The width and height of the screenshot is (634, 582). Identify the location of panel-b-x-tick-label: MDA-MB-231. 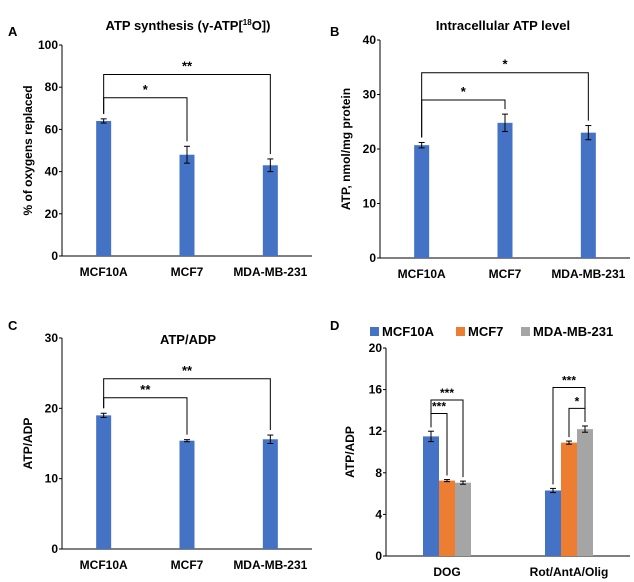
(588, 274).